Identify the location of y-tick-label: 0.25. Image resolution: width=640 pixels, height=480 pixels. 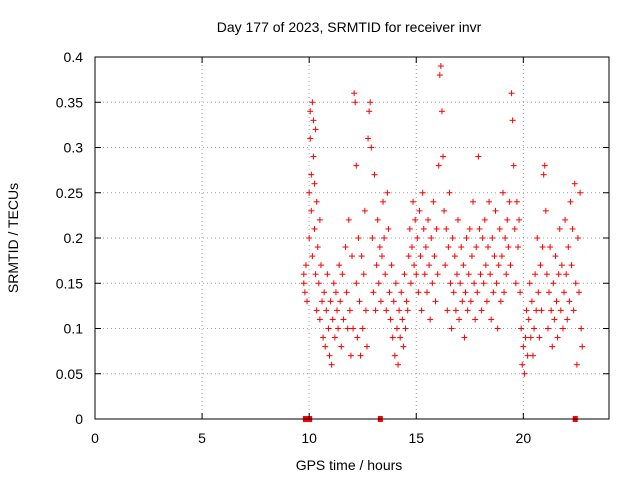
(69, 193).